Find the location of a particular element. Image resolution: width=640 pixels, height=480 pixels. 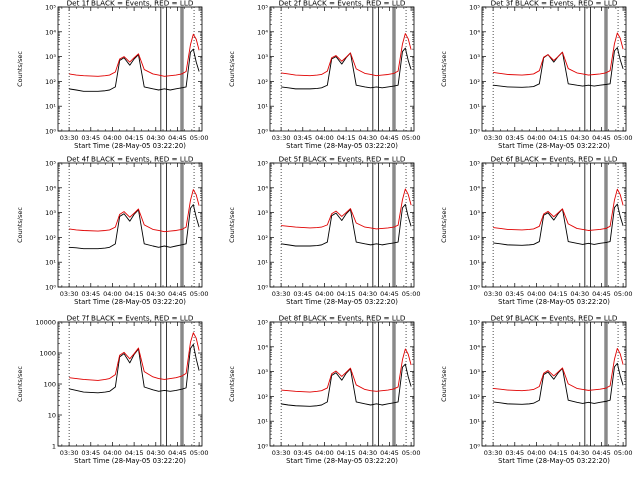

y-tick-label: 1 is located at coordinates (54, 447).